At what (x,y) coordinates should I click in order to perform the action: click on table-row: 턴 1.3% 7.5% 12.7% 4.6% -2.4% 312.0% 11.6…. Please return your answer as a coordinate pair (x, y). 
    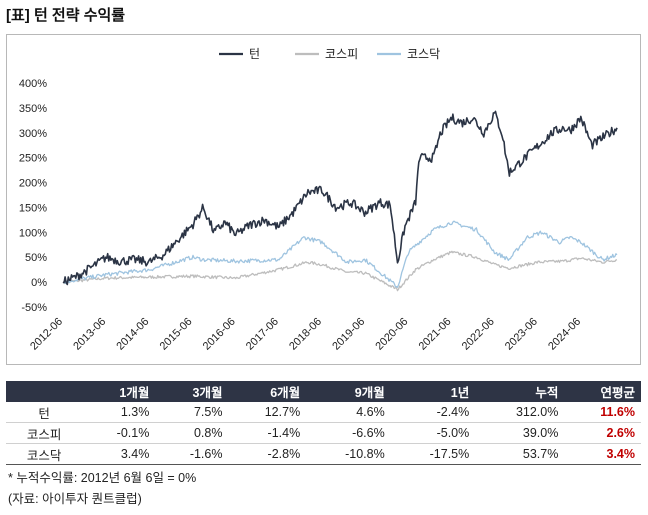
    Looking at the image, I should click on (323, 412).